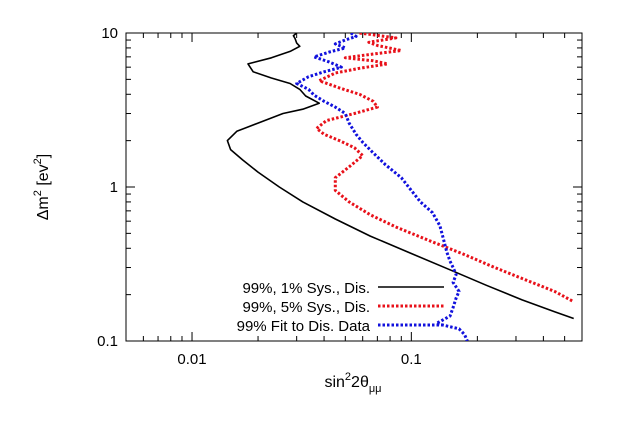  Describe the element at coordinates (107, 341) in the screenshot. I see `y-tick-label-0: 0.1` at that location.